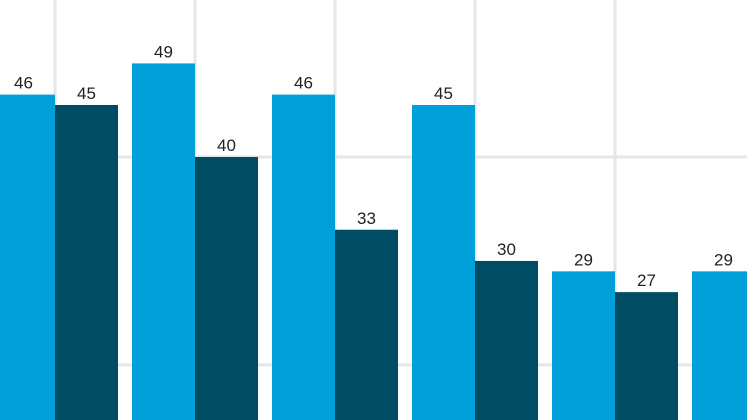 This screenshot has height=420, width=747. Describe the element at coordinates (226, 145) in the screenshot. I see `value-label: 40` at that location.